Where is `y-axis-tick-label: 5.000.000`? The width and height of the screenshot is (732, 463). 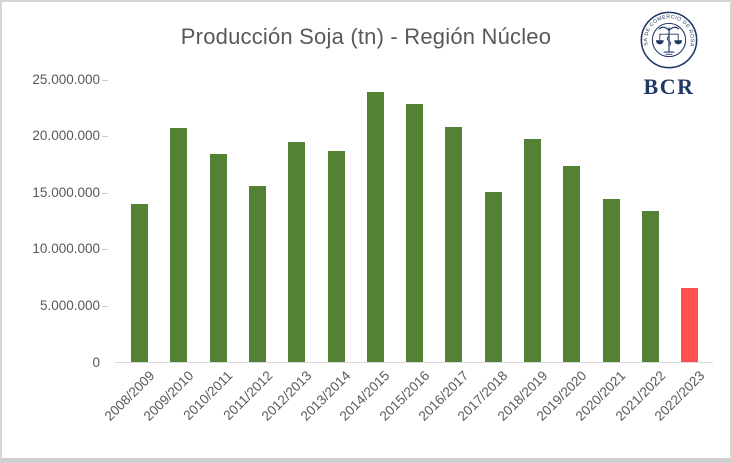 y-axis-tick-label: 5.000.000 is located at coordinates (69, 305).